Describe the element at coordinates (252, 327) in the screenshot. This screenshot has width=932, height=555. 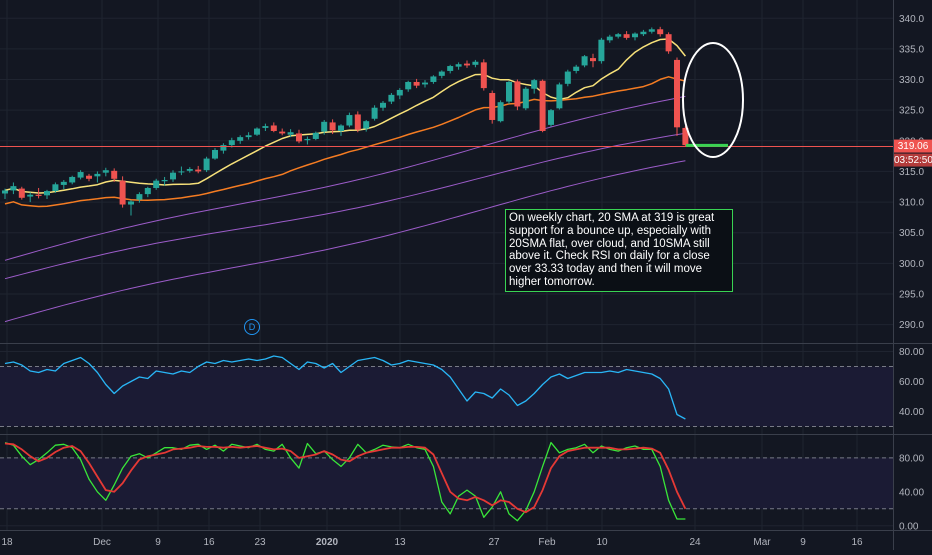
I see `dividend-badge: D` at that location.